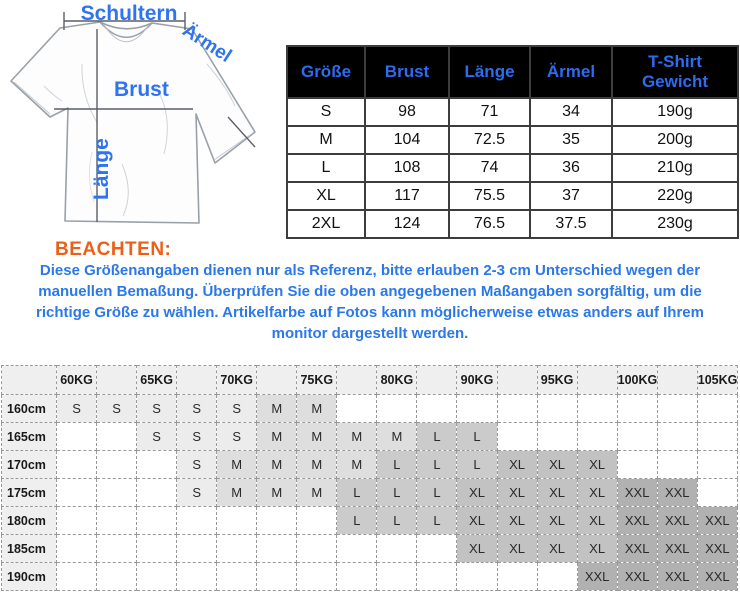  Describe the element at coordinates (326, 196) in the screenshot. I see `size-name-cell: XL` at that location.